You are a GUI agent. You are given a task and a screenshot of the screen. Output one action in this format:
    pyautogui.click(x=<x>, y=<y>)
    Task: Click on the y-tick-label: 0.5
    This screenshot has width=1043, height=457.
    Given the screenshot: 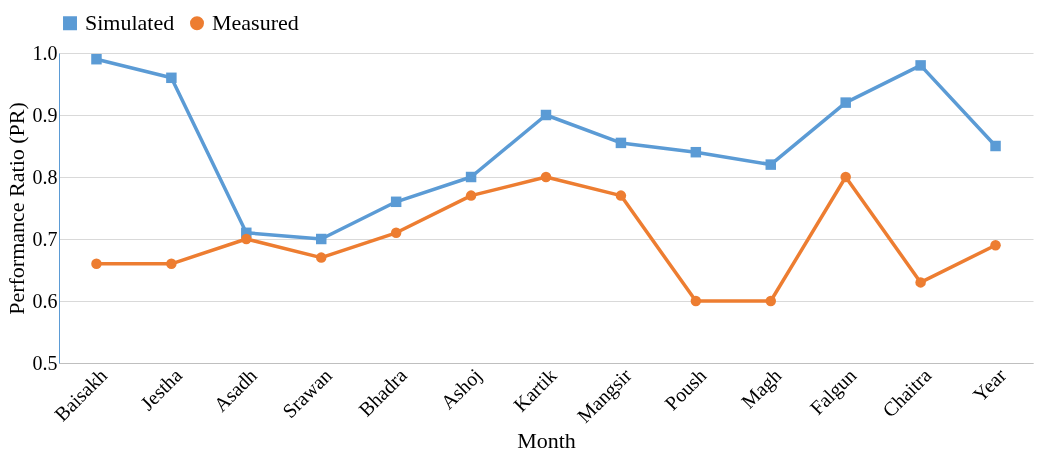 What is the action you would take?
    pyautogui.click(x=45, y=362)
    